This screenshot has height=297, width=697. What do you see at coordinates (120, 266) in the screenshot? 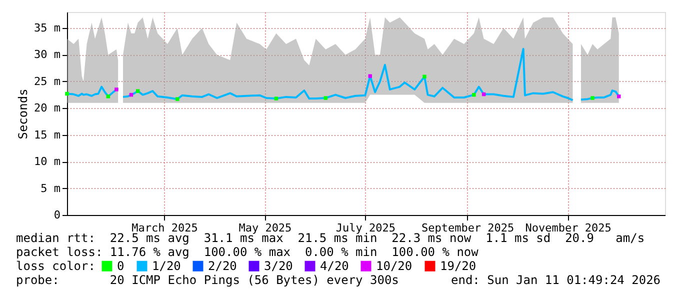
I see `legend-label: 0` at bounding box center [120, 266].